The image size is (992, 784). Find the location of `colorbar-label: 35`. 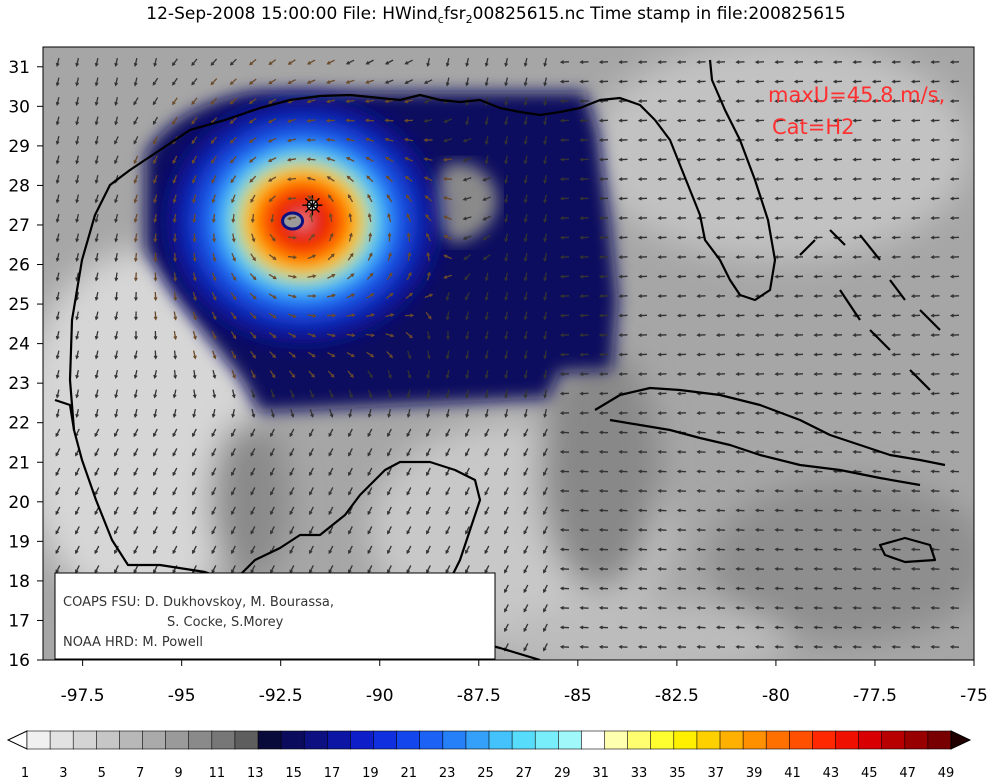

colorbar-label: 35 is located at coordinates (677, 773).